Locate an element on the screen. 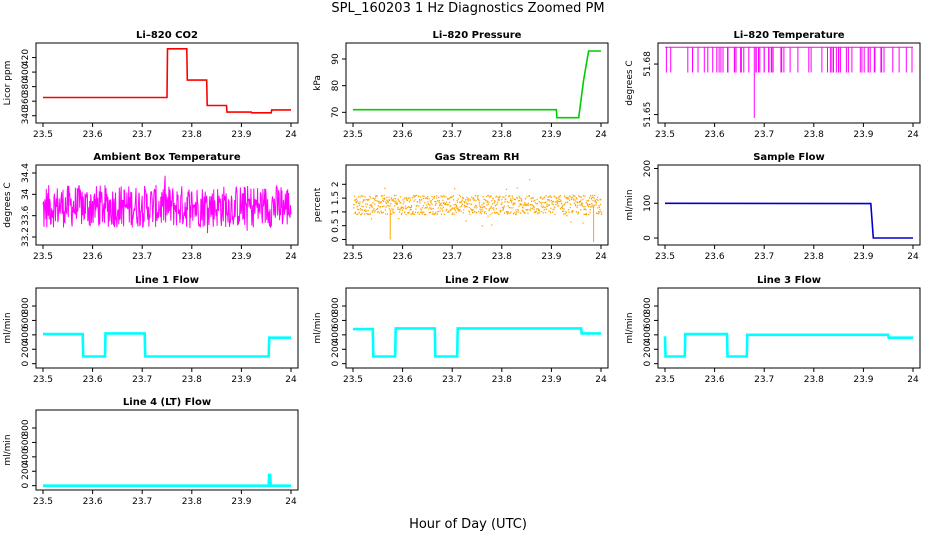 The width and height of the screenshot is (936, 540). chart-title: Line 1 Flow is located at coordinates (167, 280).